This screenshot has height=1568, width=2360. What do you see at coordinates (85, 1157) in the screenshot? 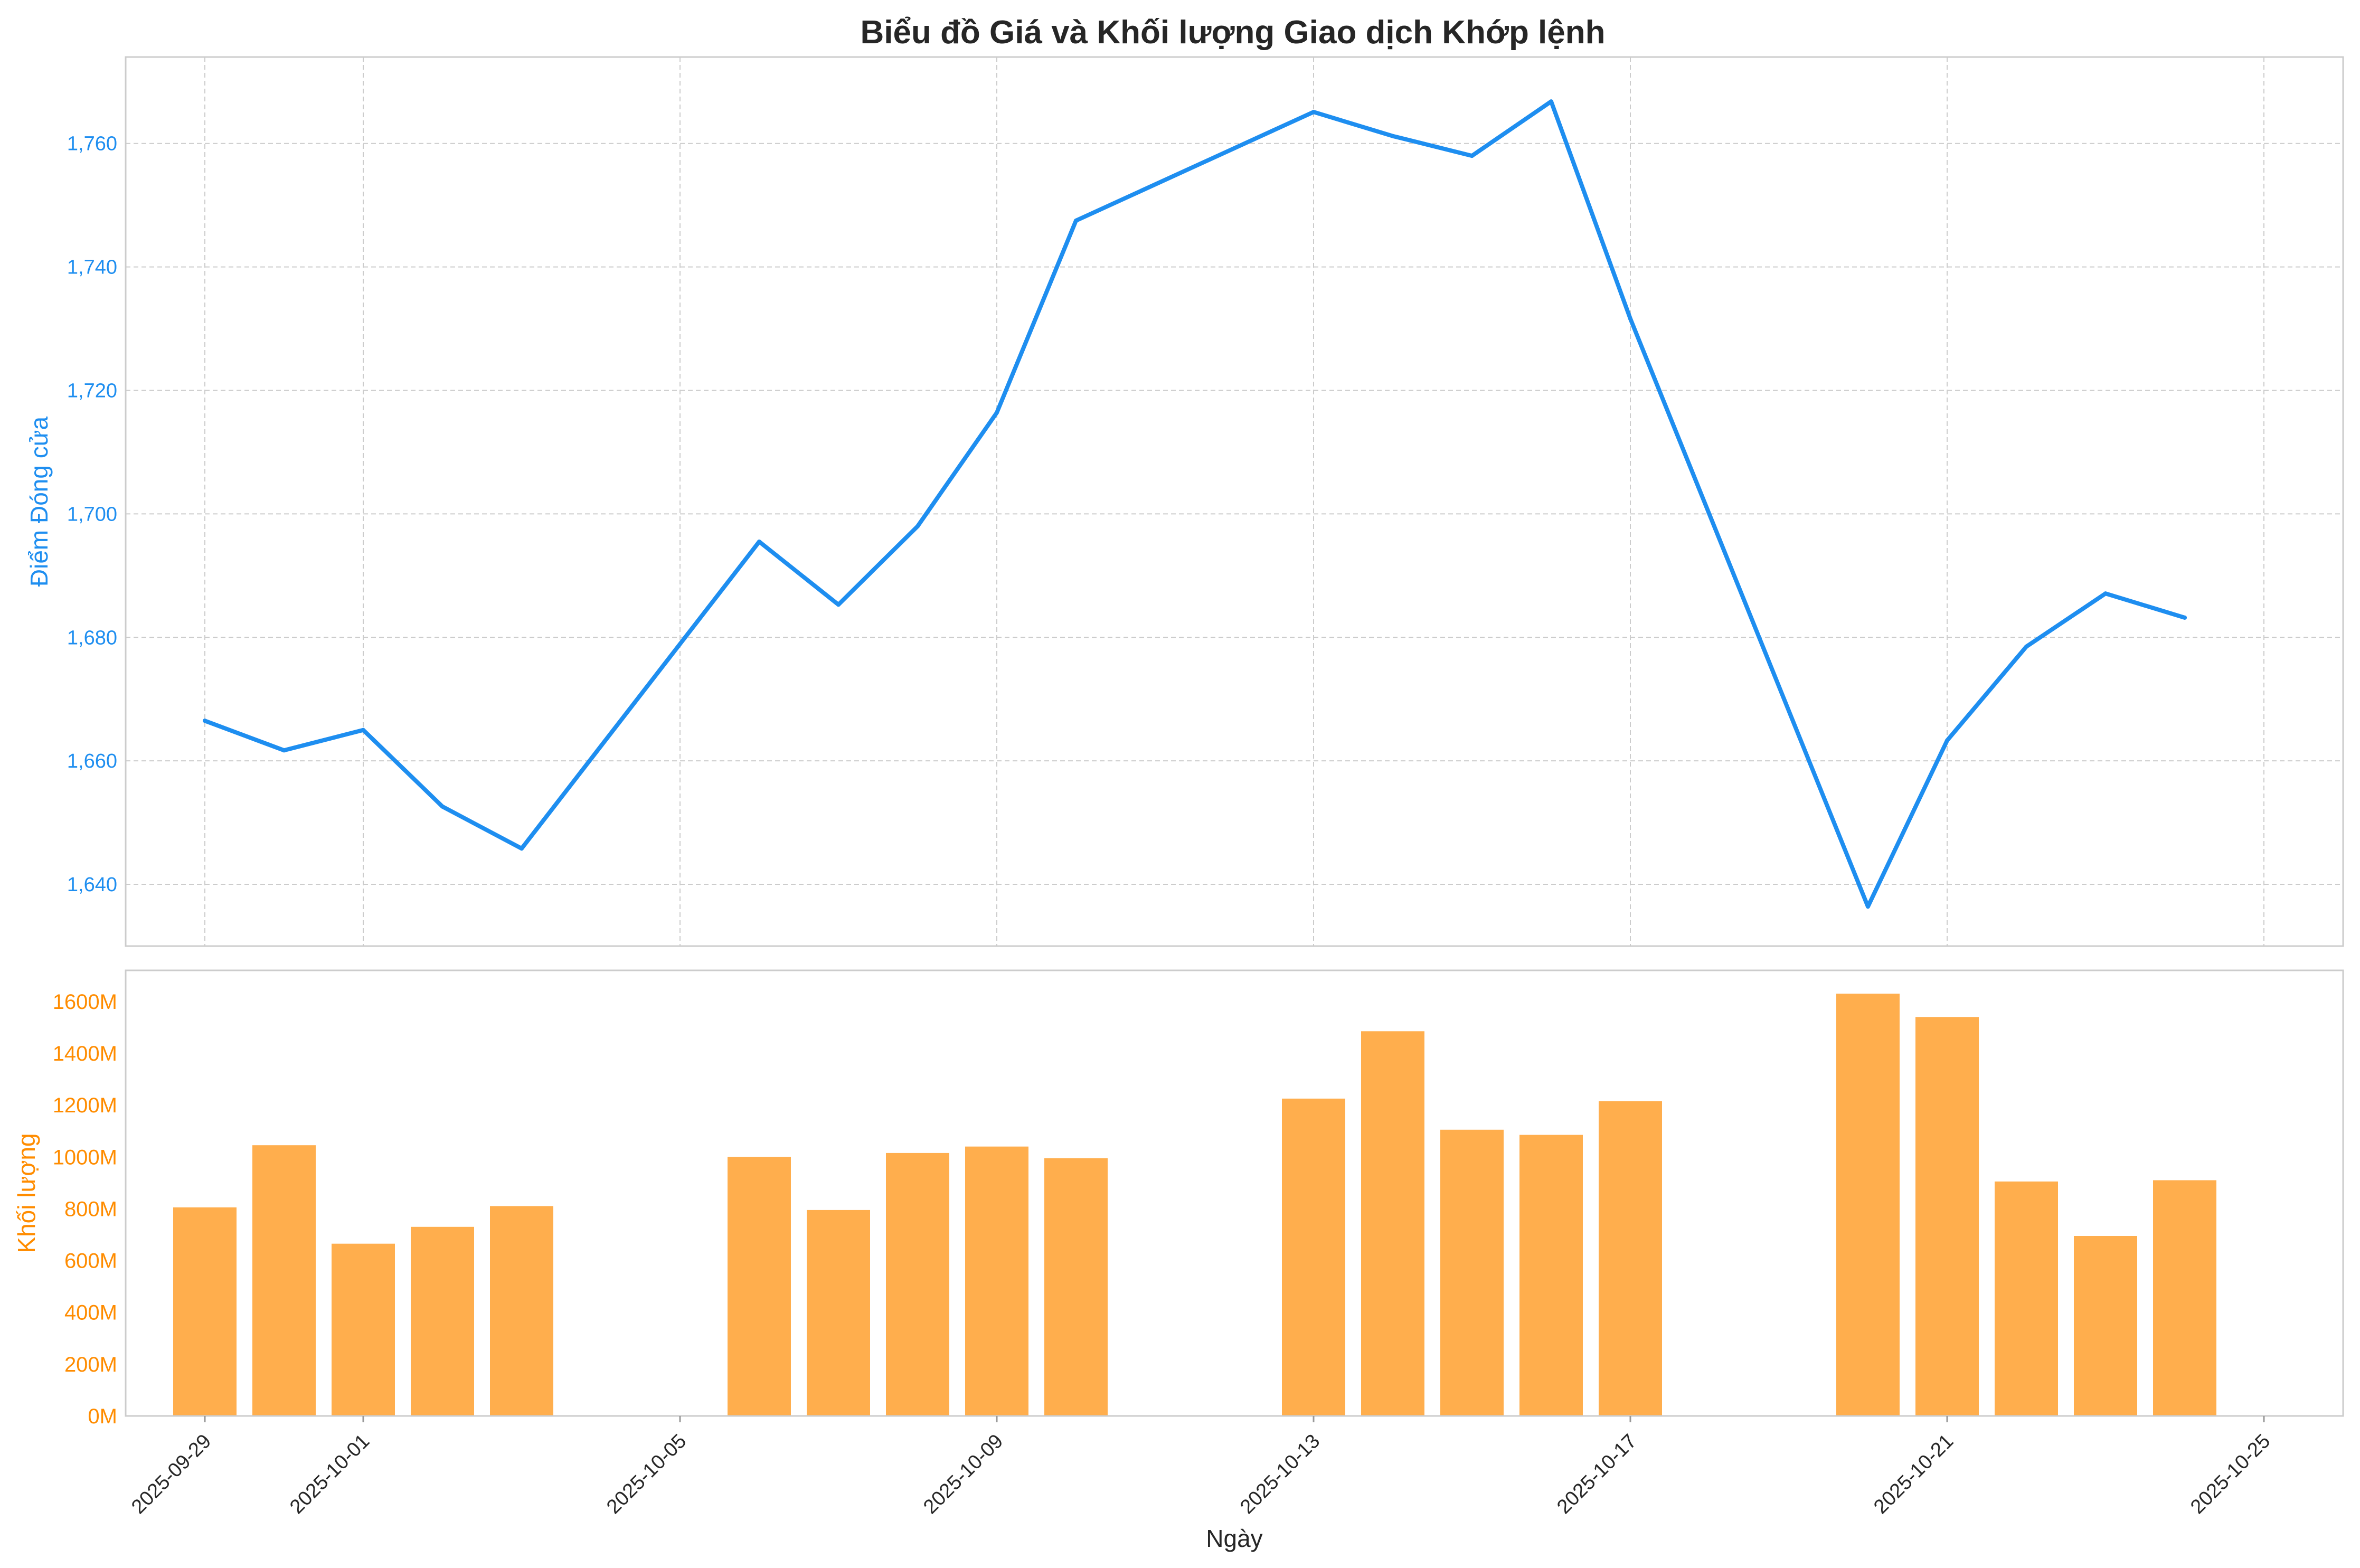
I see `volume-y-tick-label: 1000M` at bounding box center [85, 1157].